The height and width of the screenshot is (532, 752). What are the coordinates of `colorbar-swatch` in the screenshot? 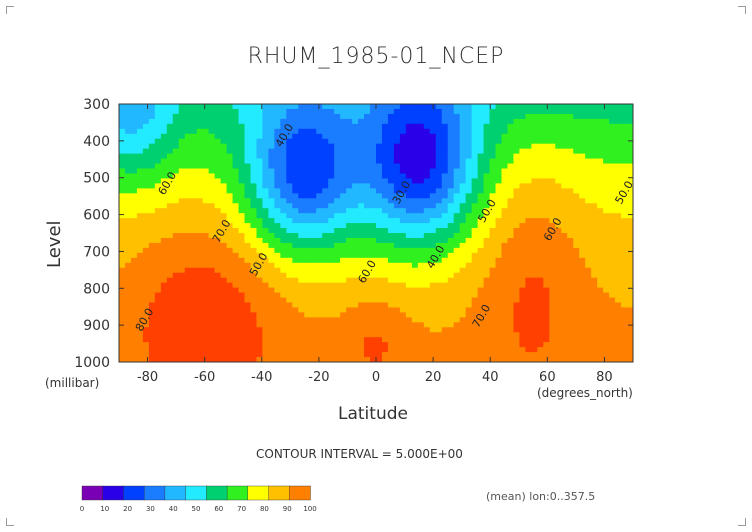 It's located at (92, 493).